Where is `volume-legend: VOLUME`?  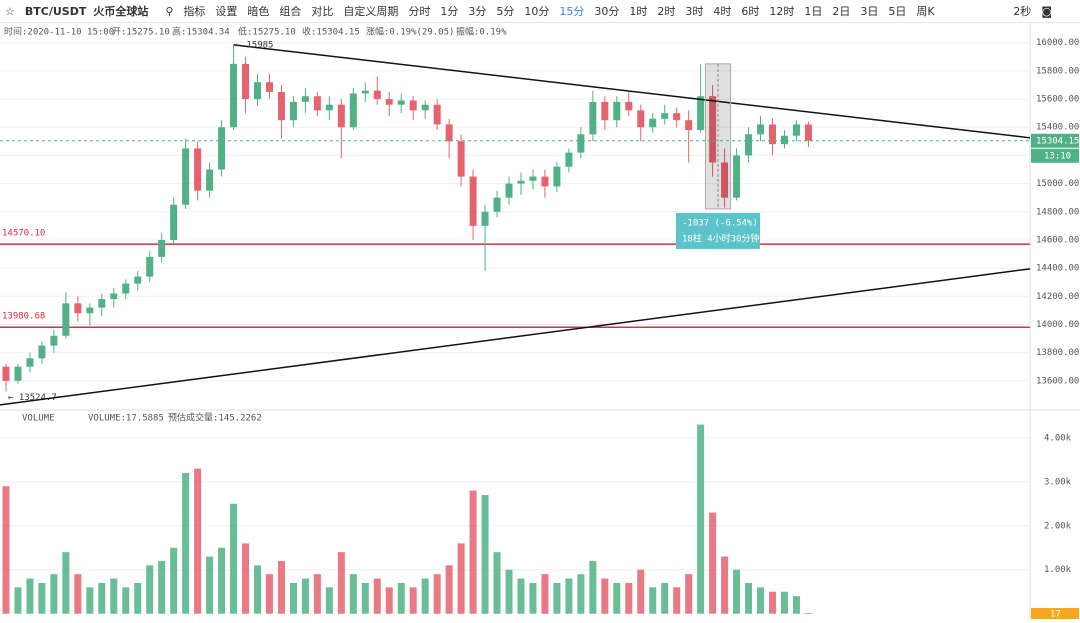
volume-legend: VOLUME is located at coordinates (38, 419).